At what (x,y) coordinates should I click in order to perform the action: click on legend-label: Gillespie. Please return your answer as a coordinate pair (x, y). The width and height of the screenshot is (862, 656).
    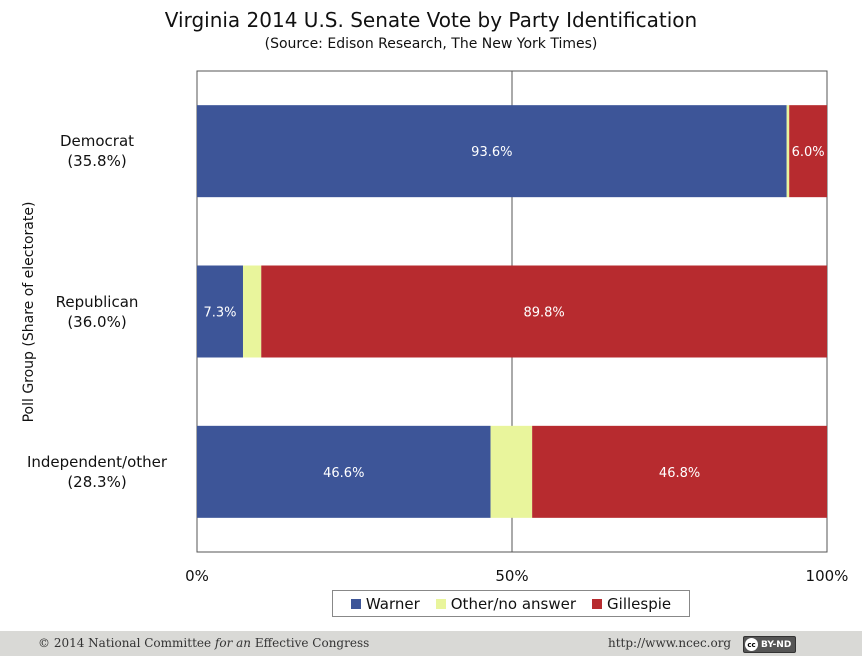
    Looking at the image, I should click on (639, 603).